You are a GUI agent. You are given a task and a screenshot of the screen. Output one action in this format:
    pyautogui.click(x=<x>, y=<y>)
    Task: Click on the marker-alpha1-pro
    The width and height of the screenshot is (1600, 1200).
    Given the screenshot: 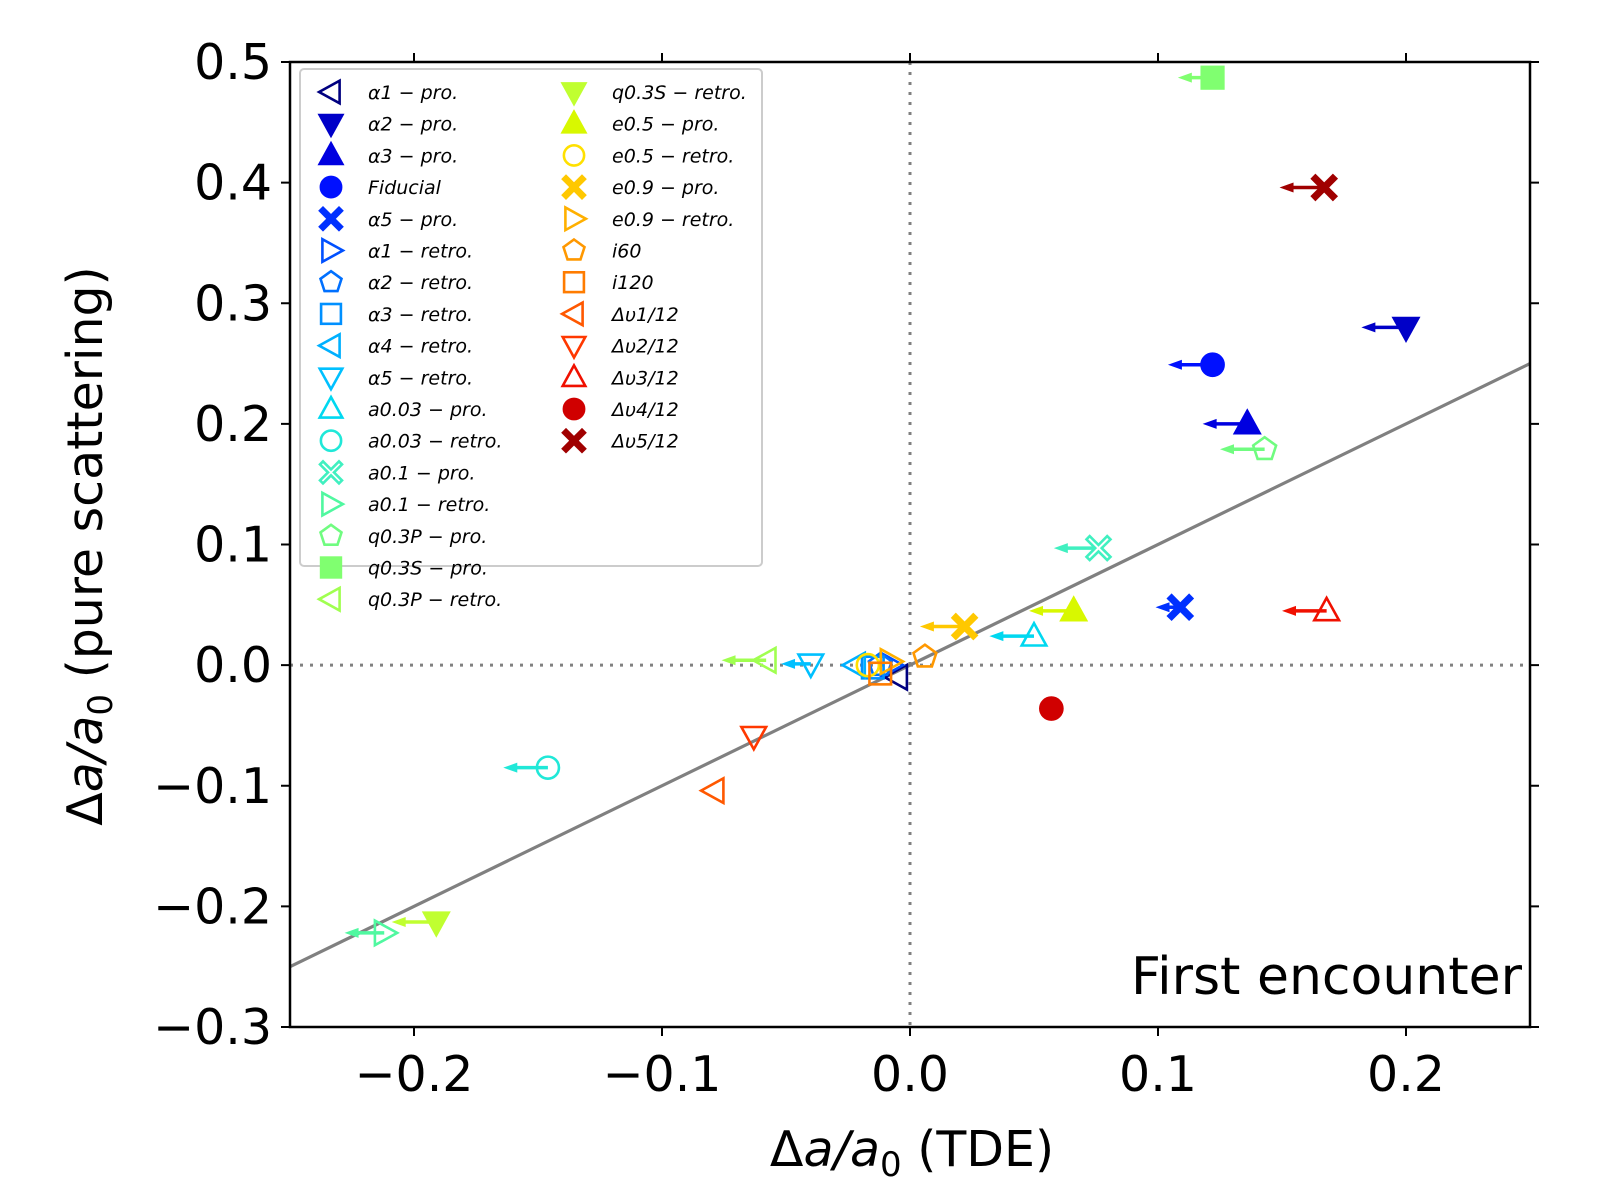 What is the action you would take?
    pyautogui.click(x=895, y=677)
    